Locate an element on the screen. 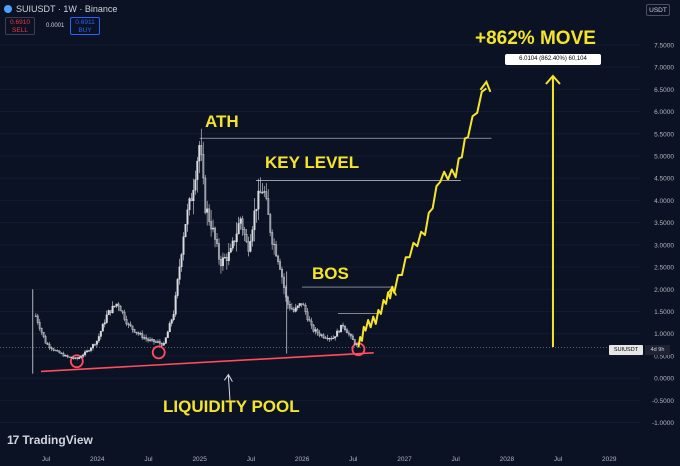 The width and height of the screenshot is (680, 466). currency-selector: USDT is located at coordinates (658, 10).